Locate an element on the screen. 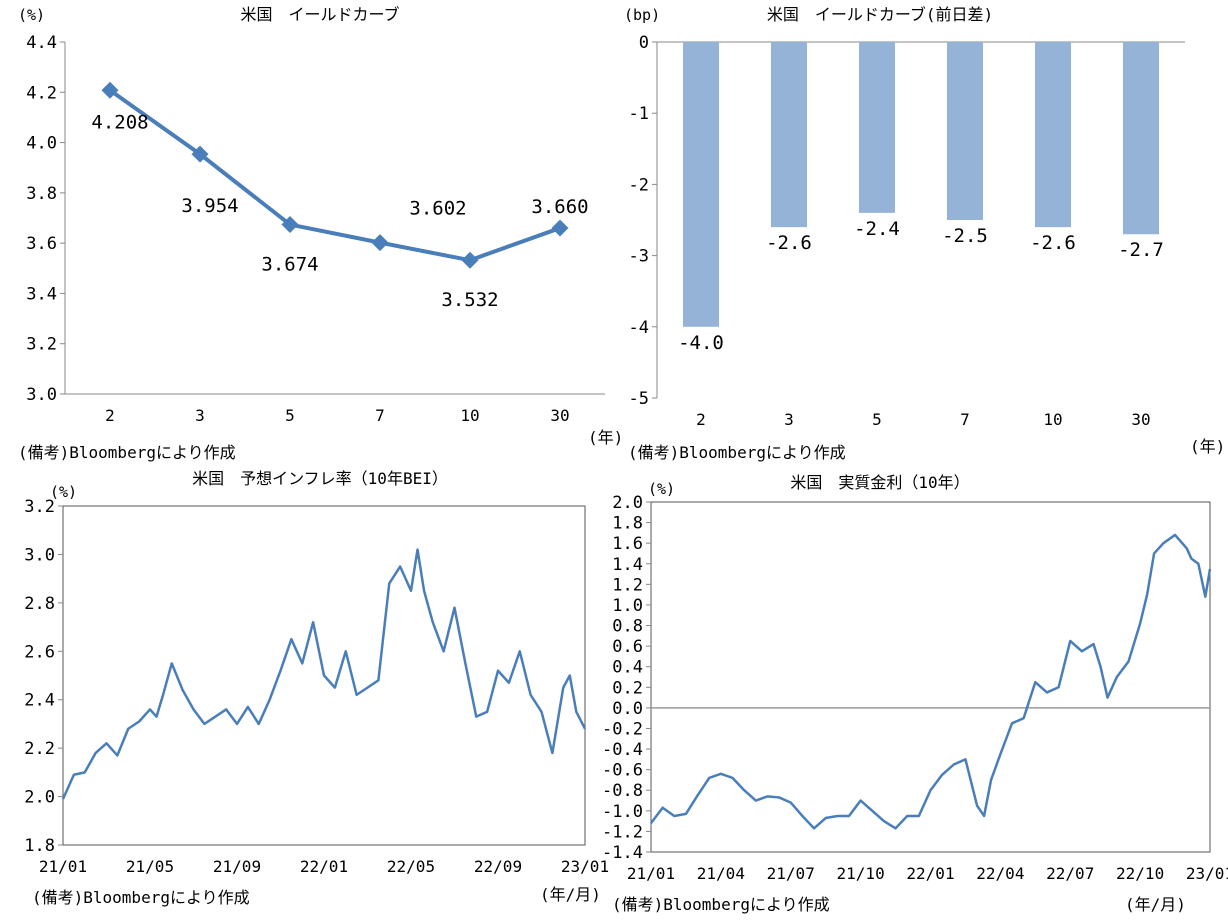 The height and width of the screenshot is (922, 1228). y-tick-label: 0.4 is located at coordinates (627, 668).